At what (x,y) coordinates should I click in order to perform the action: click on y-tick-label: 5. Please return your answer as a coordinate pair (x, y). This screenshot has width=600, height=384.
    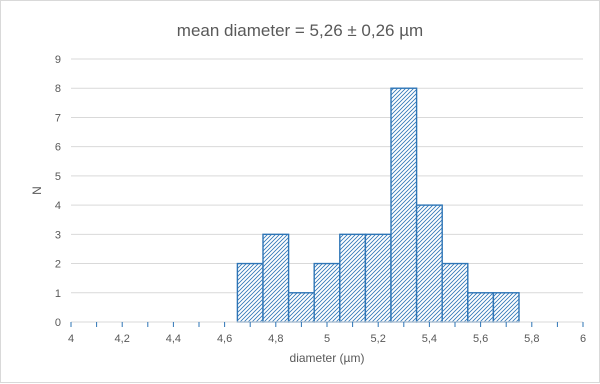
    Looking at the image, I should click on (58, 177).